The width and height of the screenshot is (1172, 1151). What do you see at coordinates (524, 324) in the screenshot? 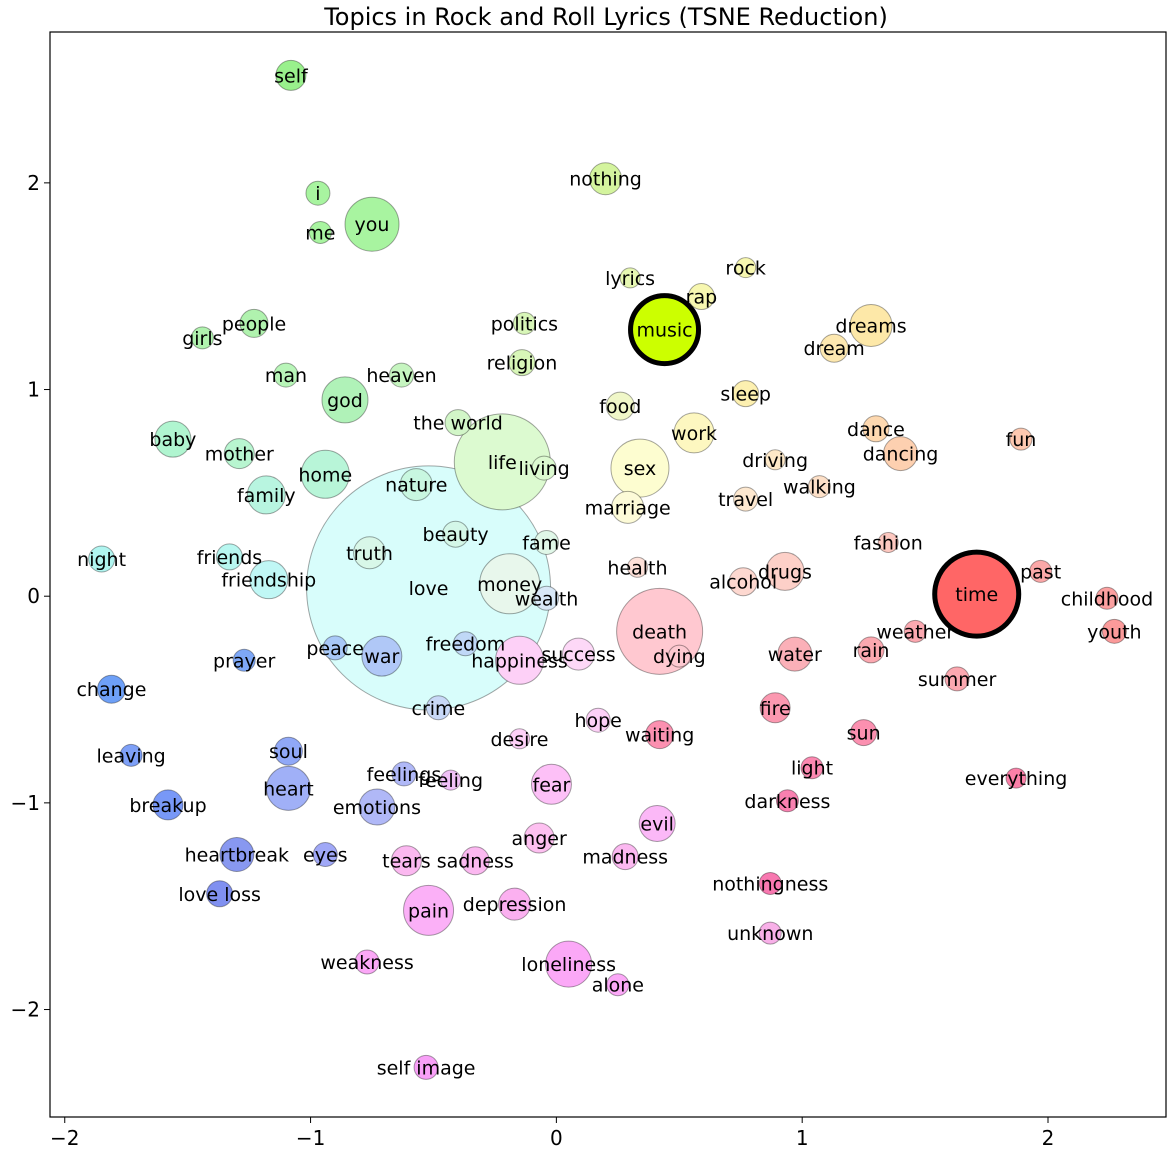
I see `bubble-label-politics: politics` at bounding box center [524, 324].